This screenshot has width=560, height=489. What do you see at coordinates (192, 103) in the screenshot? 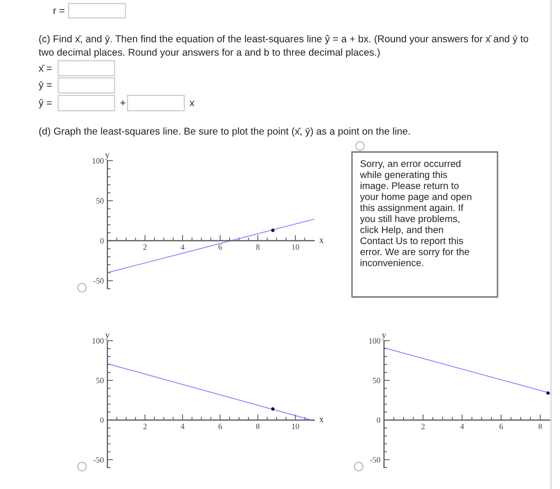
I see `text: x` at bounding box center [192, 103].